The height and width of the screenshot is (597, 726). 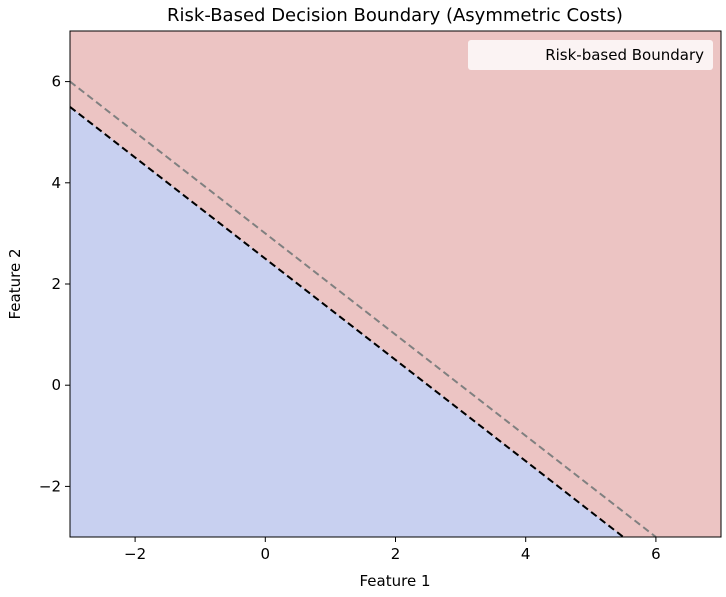 I want to click on x-tick-label: −2, so click(x=135, y=554).